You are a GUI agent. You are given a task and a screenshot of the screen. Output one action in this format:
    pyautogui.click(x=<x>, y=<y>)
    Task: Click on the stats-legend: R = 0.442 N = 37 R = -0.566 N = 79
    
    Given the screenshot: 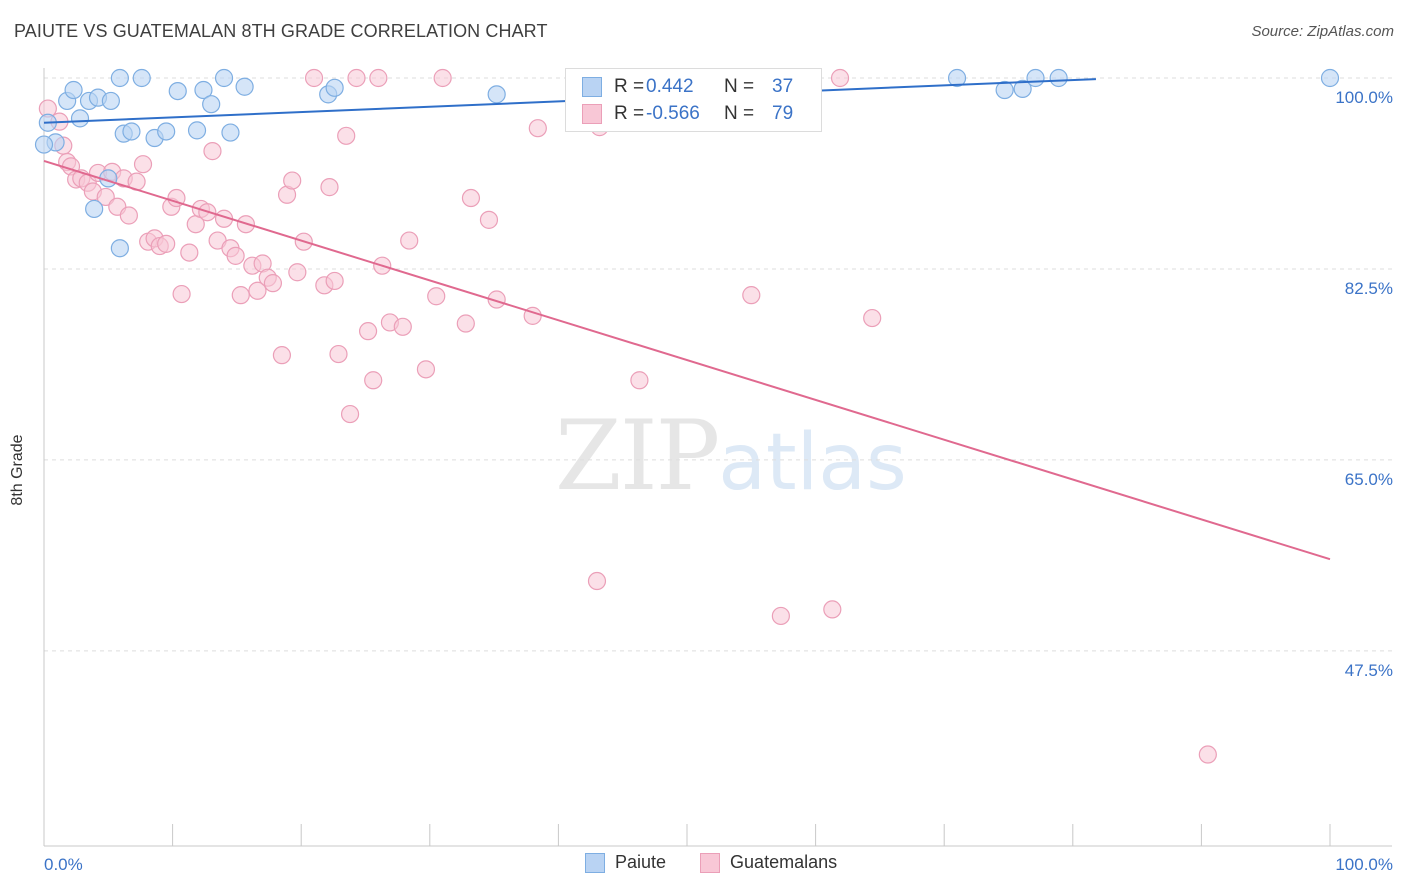 What is the action you would take?
    pyautogui.click(x=693, y=100)
    